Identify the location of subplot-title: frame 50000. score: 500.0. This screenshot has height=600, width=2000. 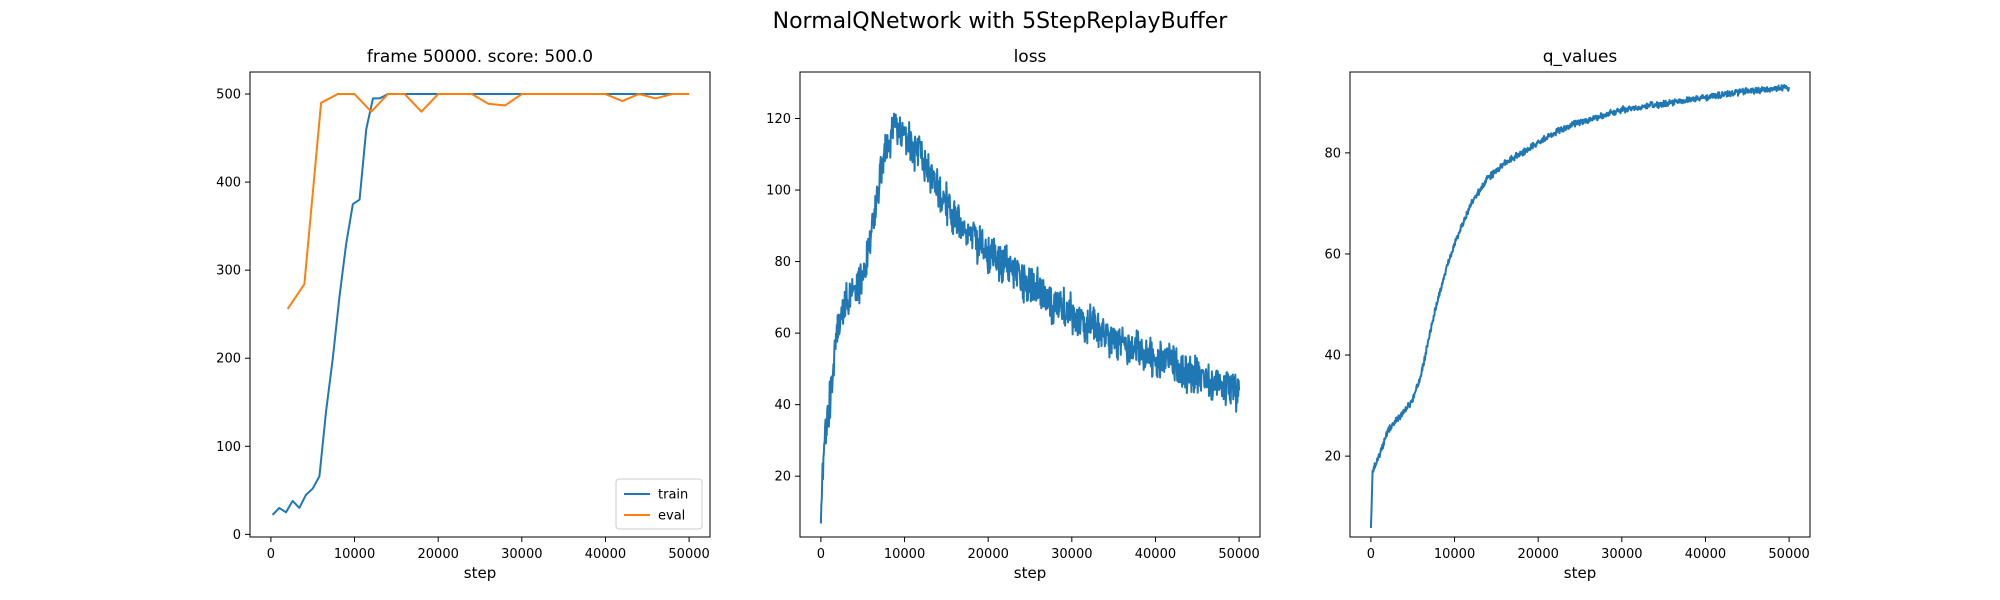
(480, 57).